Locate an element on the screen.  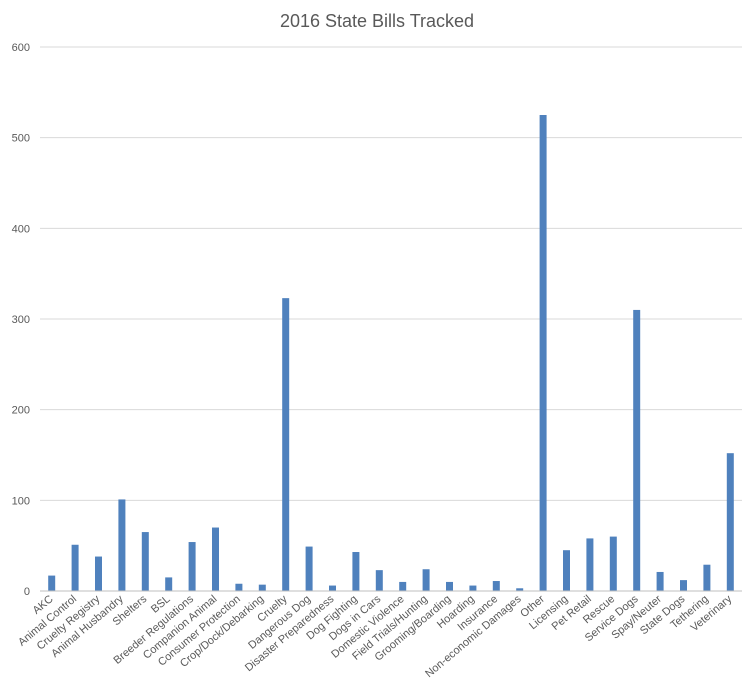
chart-title: 2016 State Bills Tracked is located at coordinates (377, 21).